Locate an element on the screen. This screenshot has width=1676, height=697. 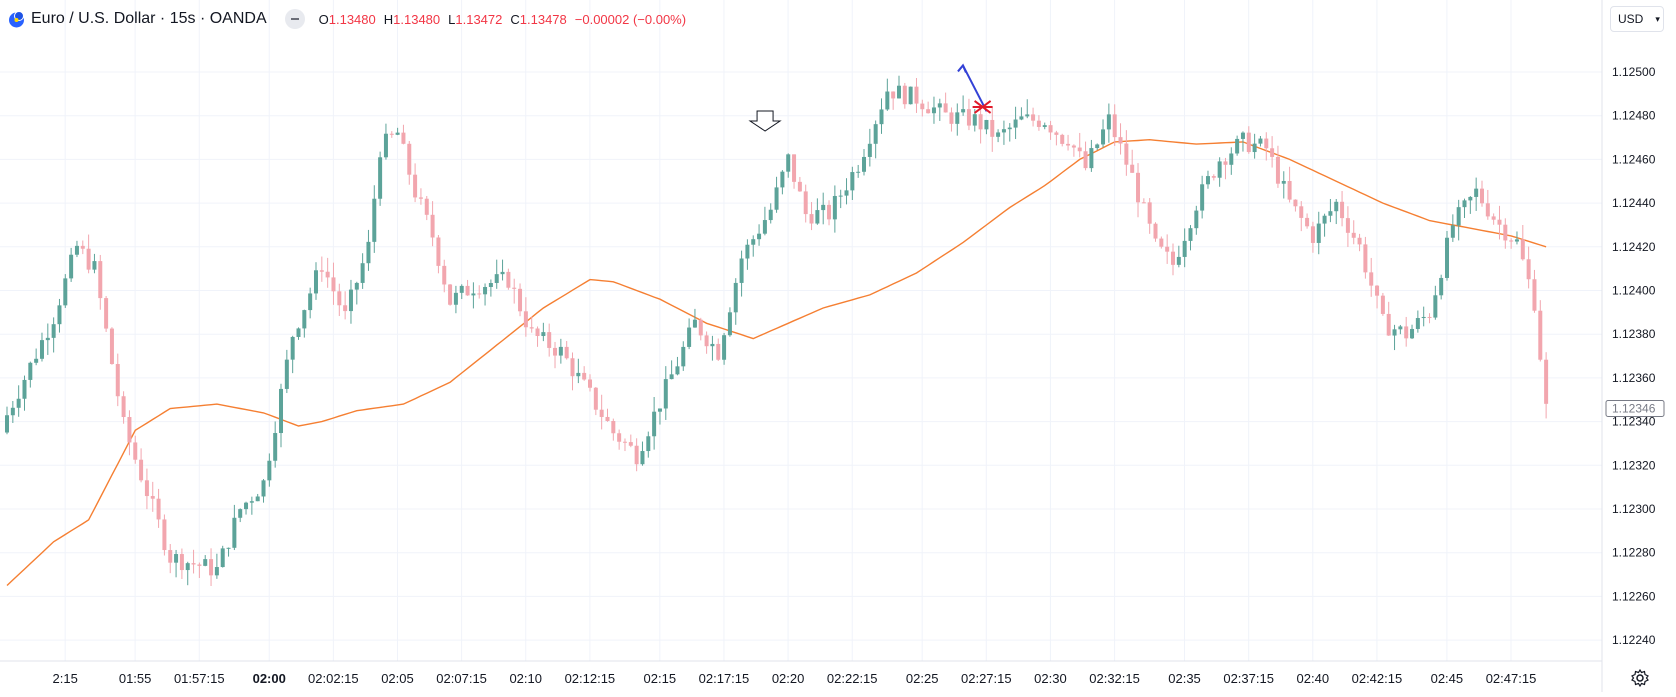
time-tick-label: 01:57:15 is located at coordinates (199, 678).